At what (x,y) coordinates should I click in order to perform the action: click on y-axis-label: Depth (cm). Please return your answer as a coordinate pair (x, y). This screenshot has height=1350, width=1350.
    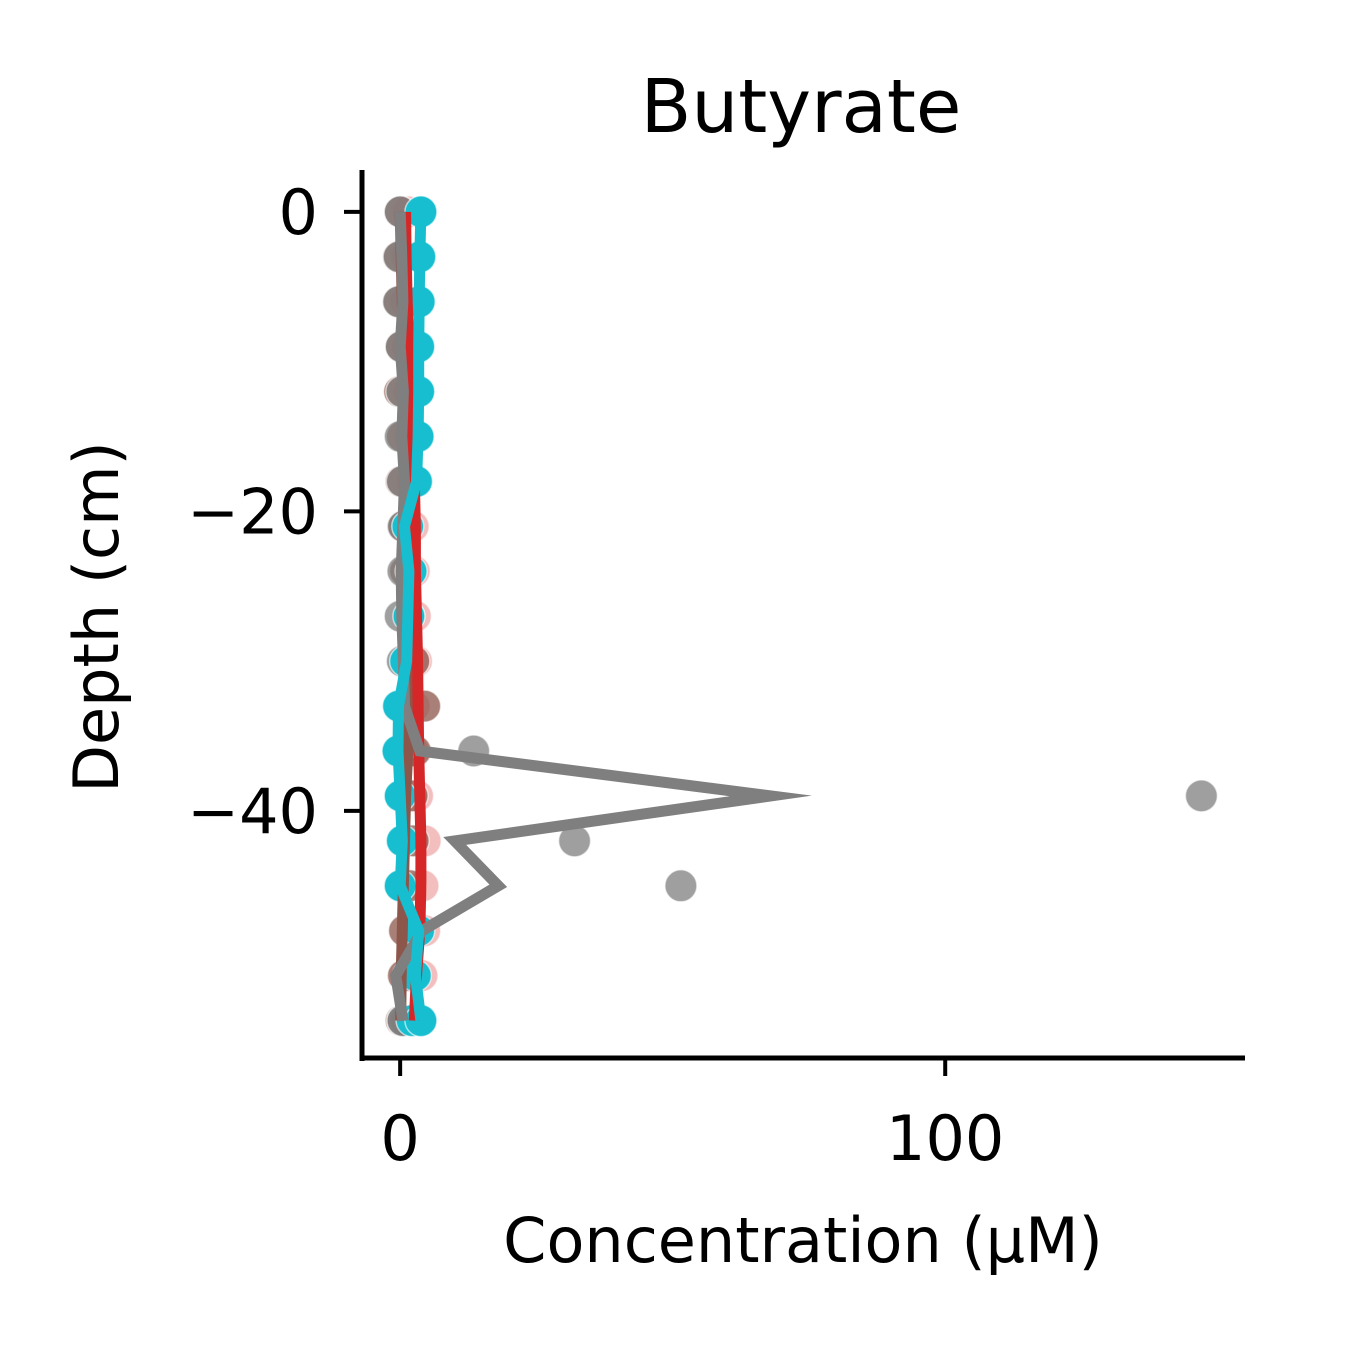
    Looking at the image, I should click on (96, 616).